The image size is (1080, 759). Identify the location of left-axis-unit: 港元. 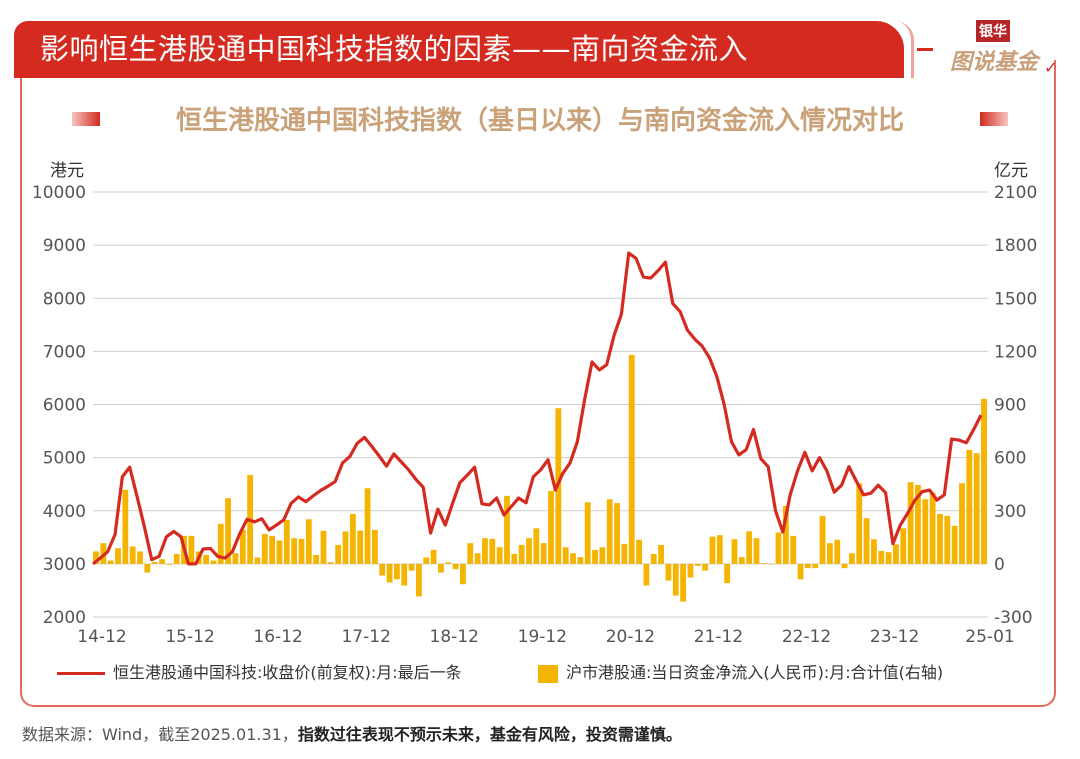
(67, 171).